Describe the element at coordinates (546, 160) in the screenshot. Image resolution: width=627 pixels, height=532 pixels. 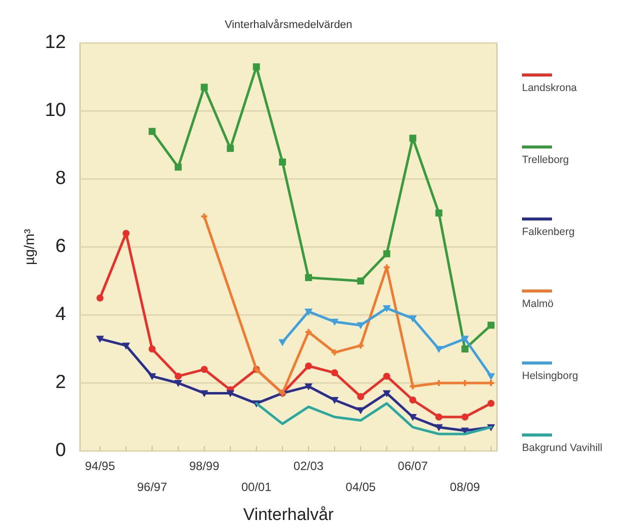
I see `legend-label: Trelleborg` at that location.